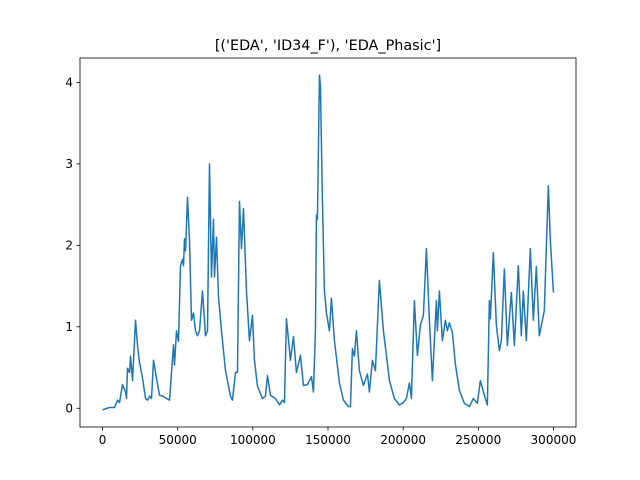 The height and width of the screenshot is (480, 640). I want to click on x-tick-label: 300000, so click(554, 440).